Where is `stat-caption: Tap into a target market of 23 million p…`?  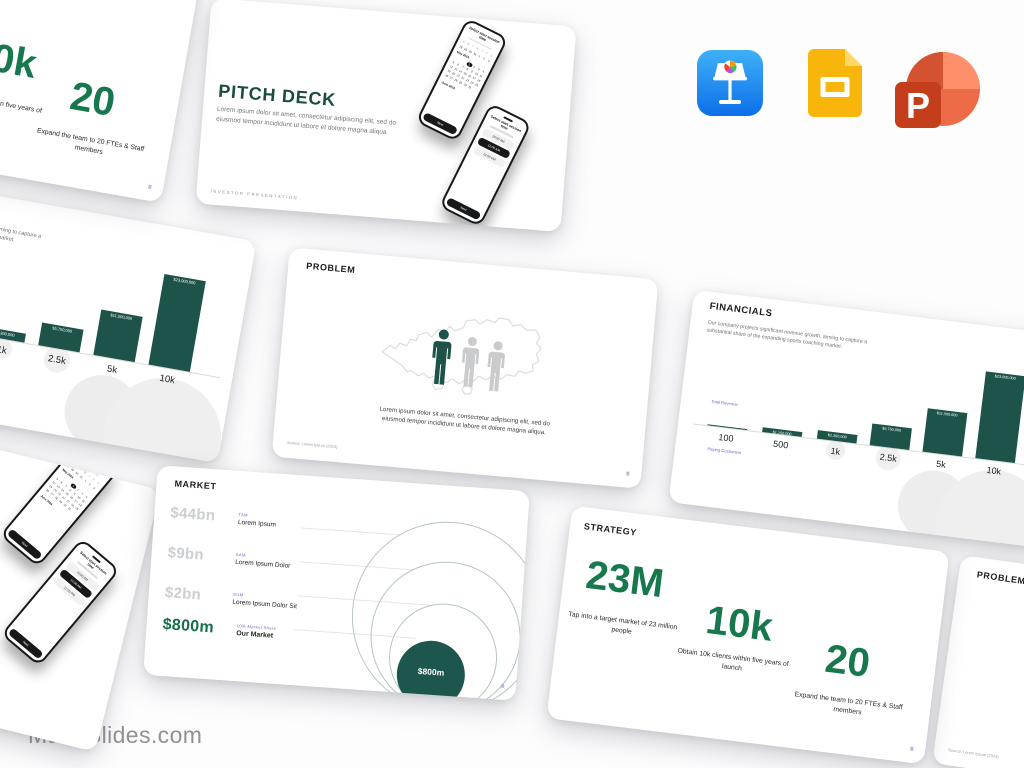
stat-caption: Tap into a target market of 23 million p… is located at coordinates (622, 623).